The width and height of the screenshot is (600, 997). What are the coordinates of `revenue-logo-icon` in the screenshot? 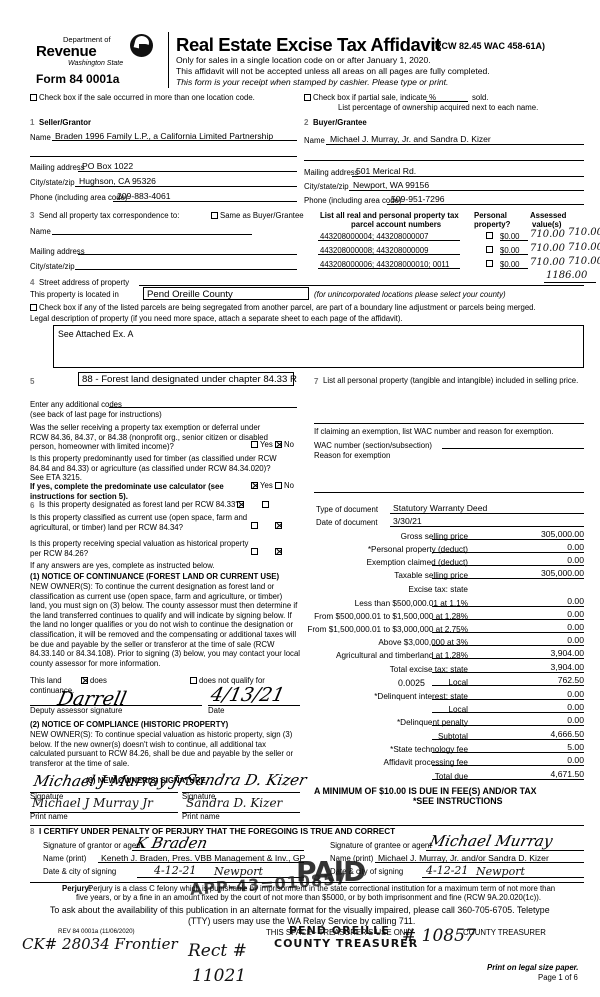 It's located at (141, 45).